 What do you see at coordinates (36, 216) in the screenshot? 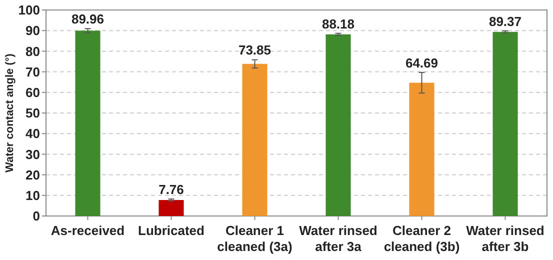
I see `y-tick-label: 0` at bounding box center [36, 216].